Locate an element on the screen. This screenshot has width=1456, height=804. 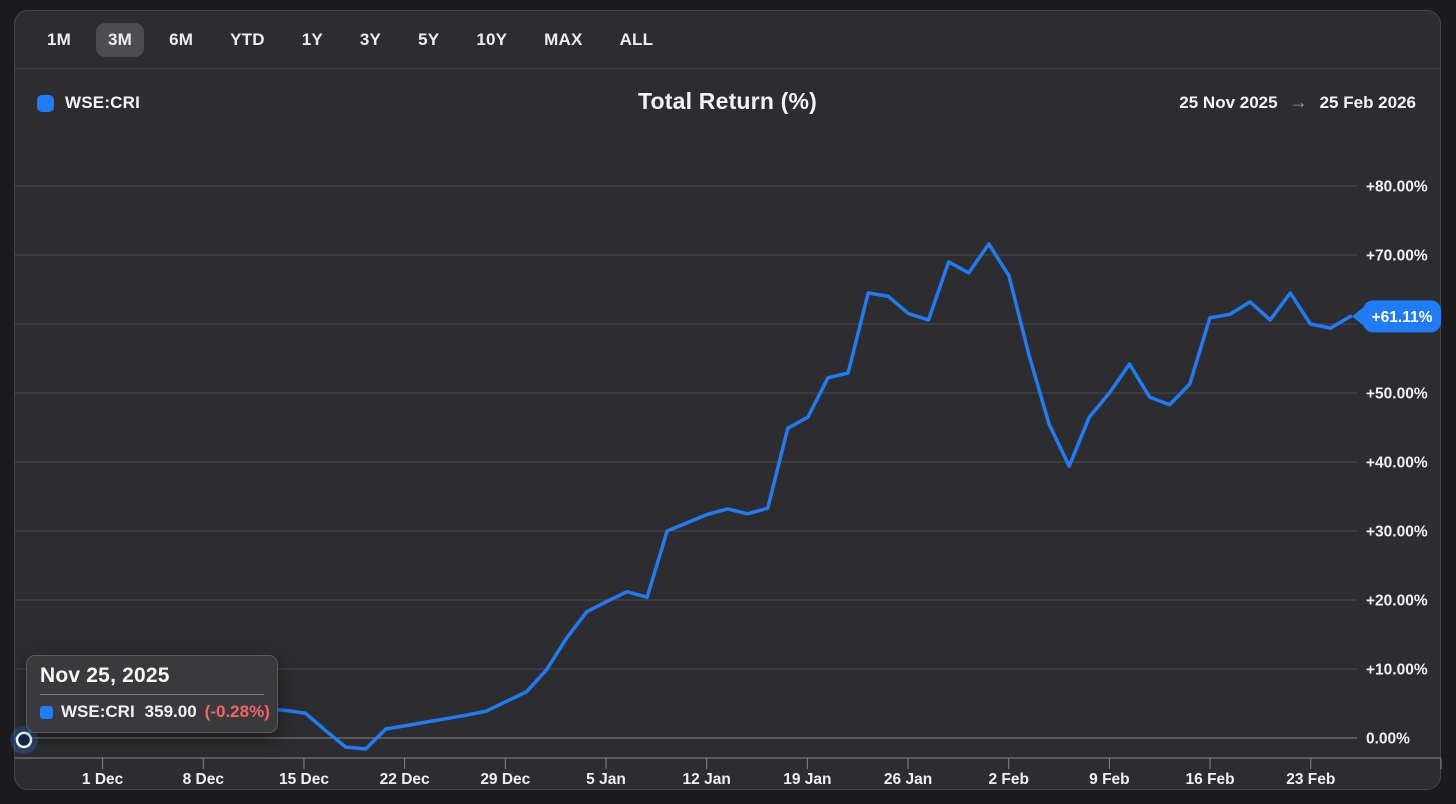
tooltip-divider is located at coordinates (152, 694).